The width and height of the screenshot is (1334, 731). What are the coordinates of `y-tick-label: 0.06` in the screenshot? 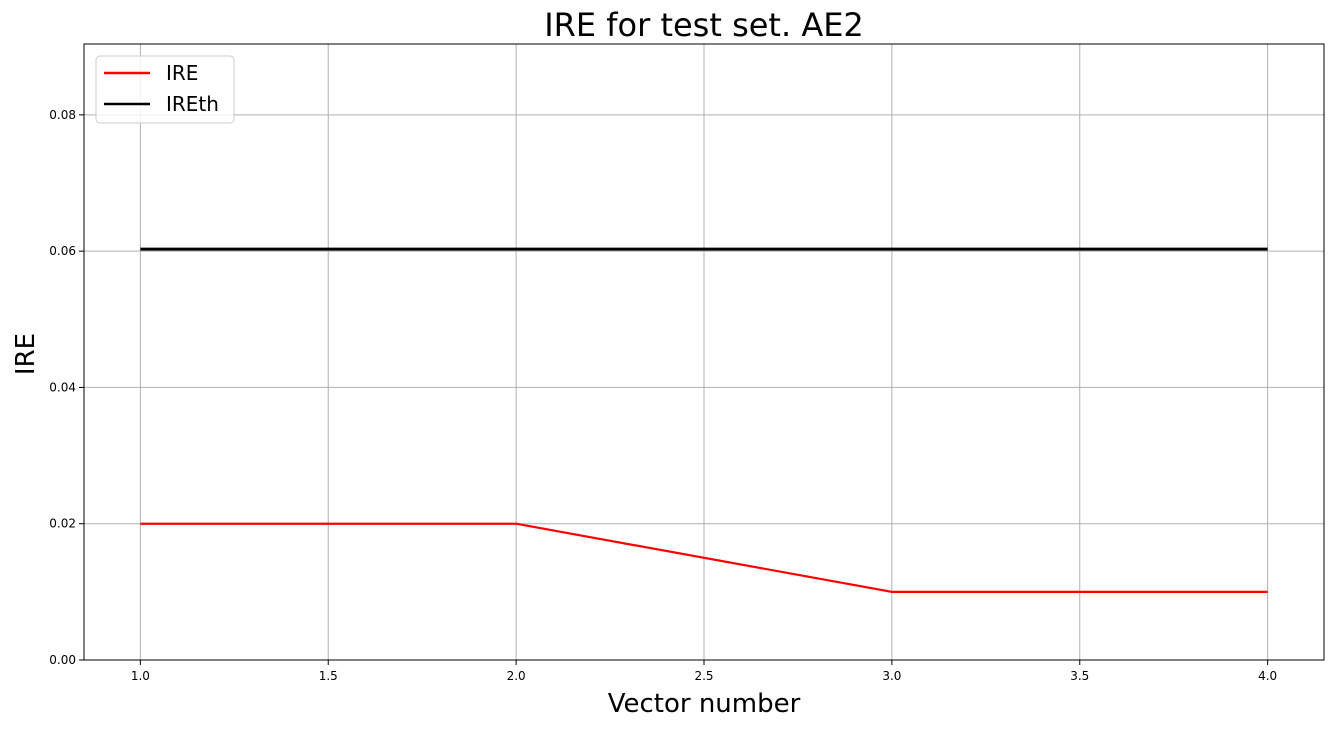 It's located at (62, 251).